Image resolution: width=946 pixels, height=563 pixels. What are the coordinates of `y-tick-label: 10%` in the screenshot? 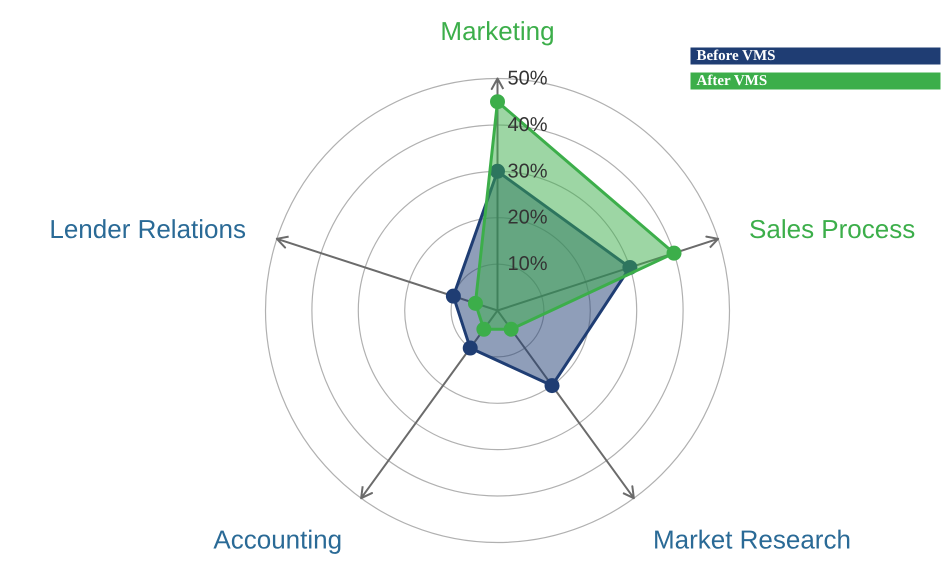 It's located at (528, 264).